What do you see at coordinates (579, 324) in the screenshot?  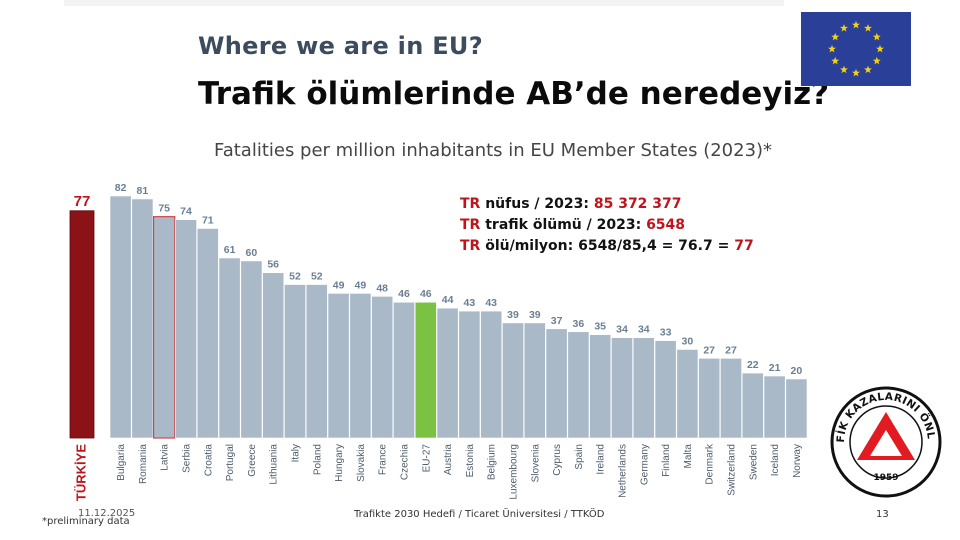 I see `value-label: 36` at bounding box center [579, 324].